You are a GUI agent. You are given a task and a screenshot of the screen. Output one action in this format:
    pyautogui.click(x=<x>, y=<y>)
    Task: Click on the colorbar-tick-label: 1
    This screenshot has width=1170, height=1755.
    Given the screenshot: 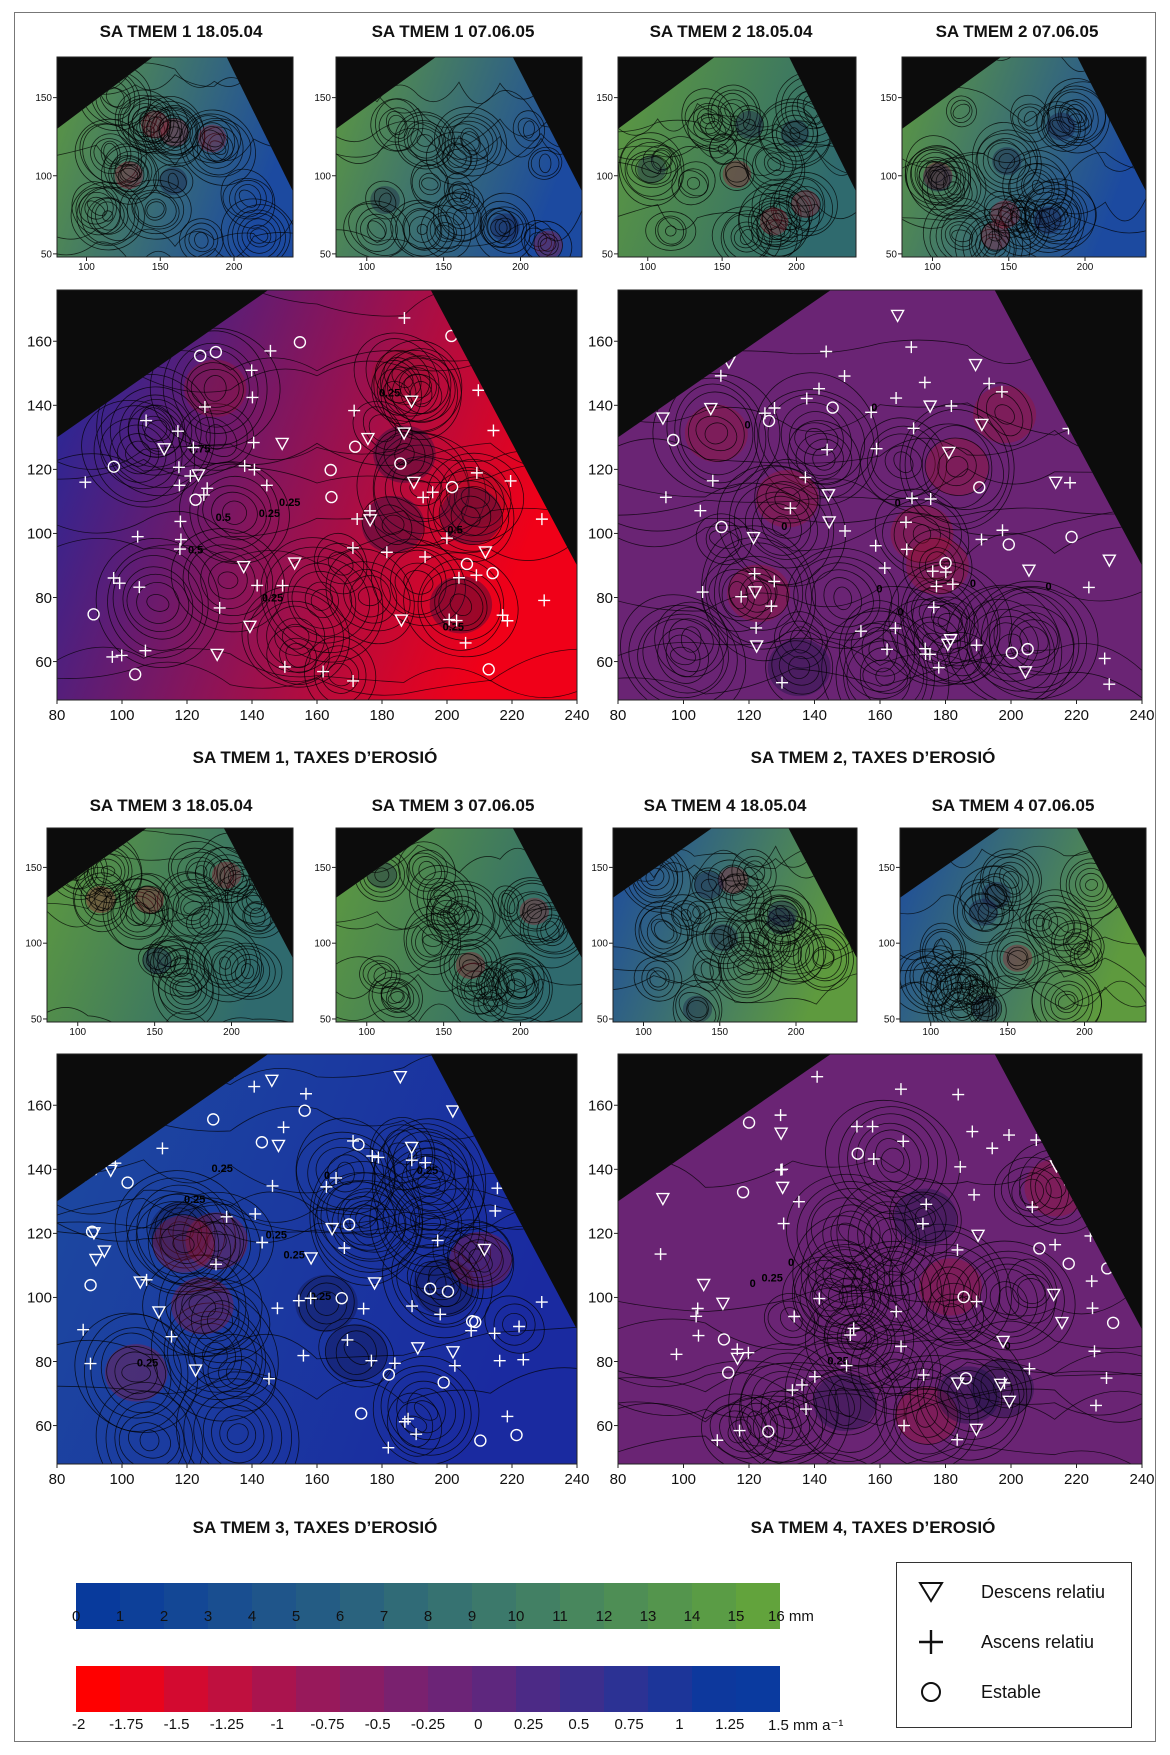 What is the action you would take?
    pyautogui.click(x=120, y=1616)
    